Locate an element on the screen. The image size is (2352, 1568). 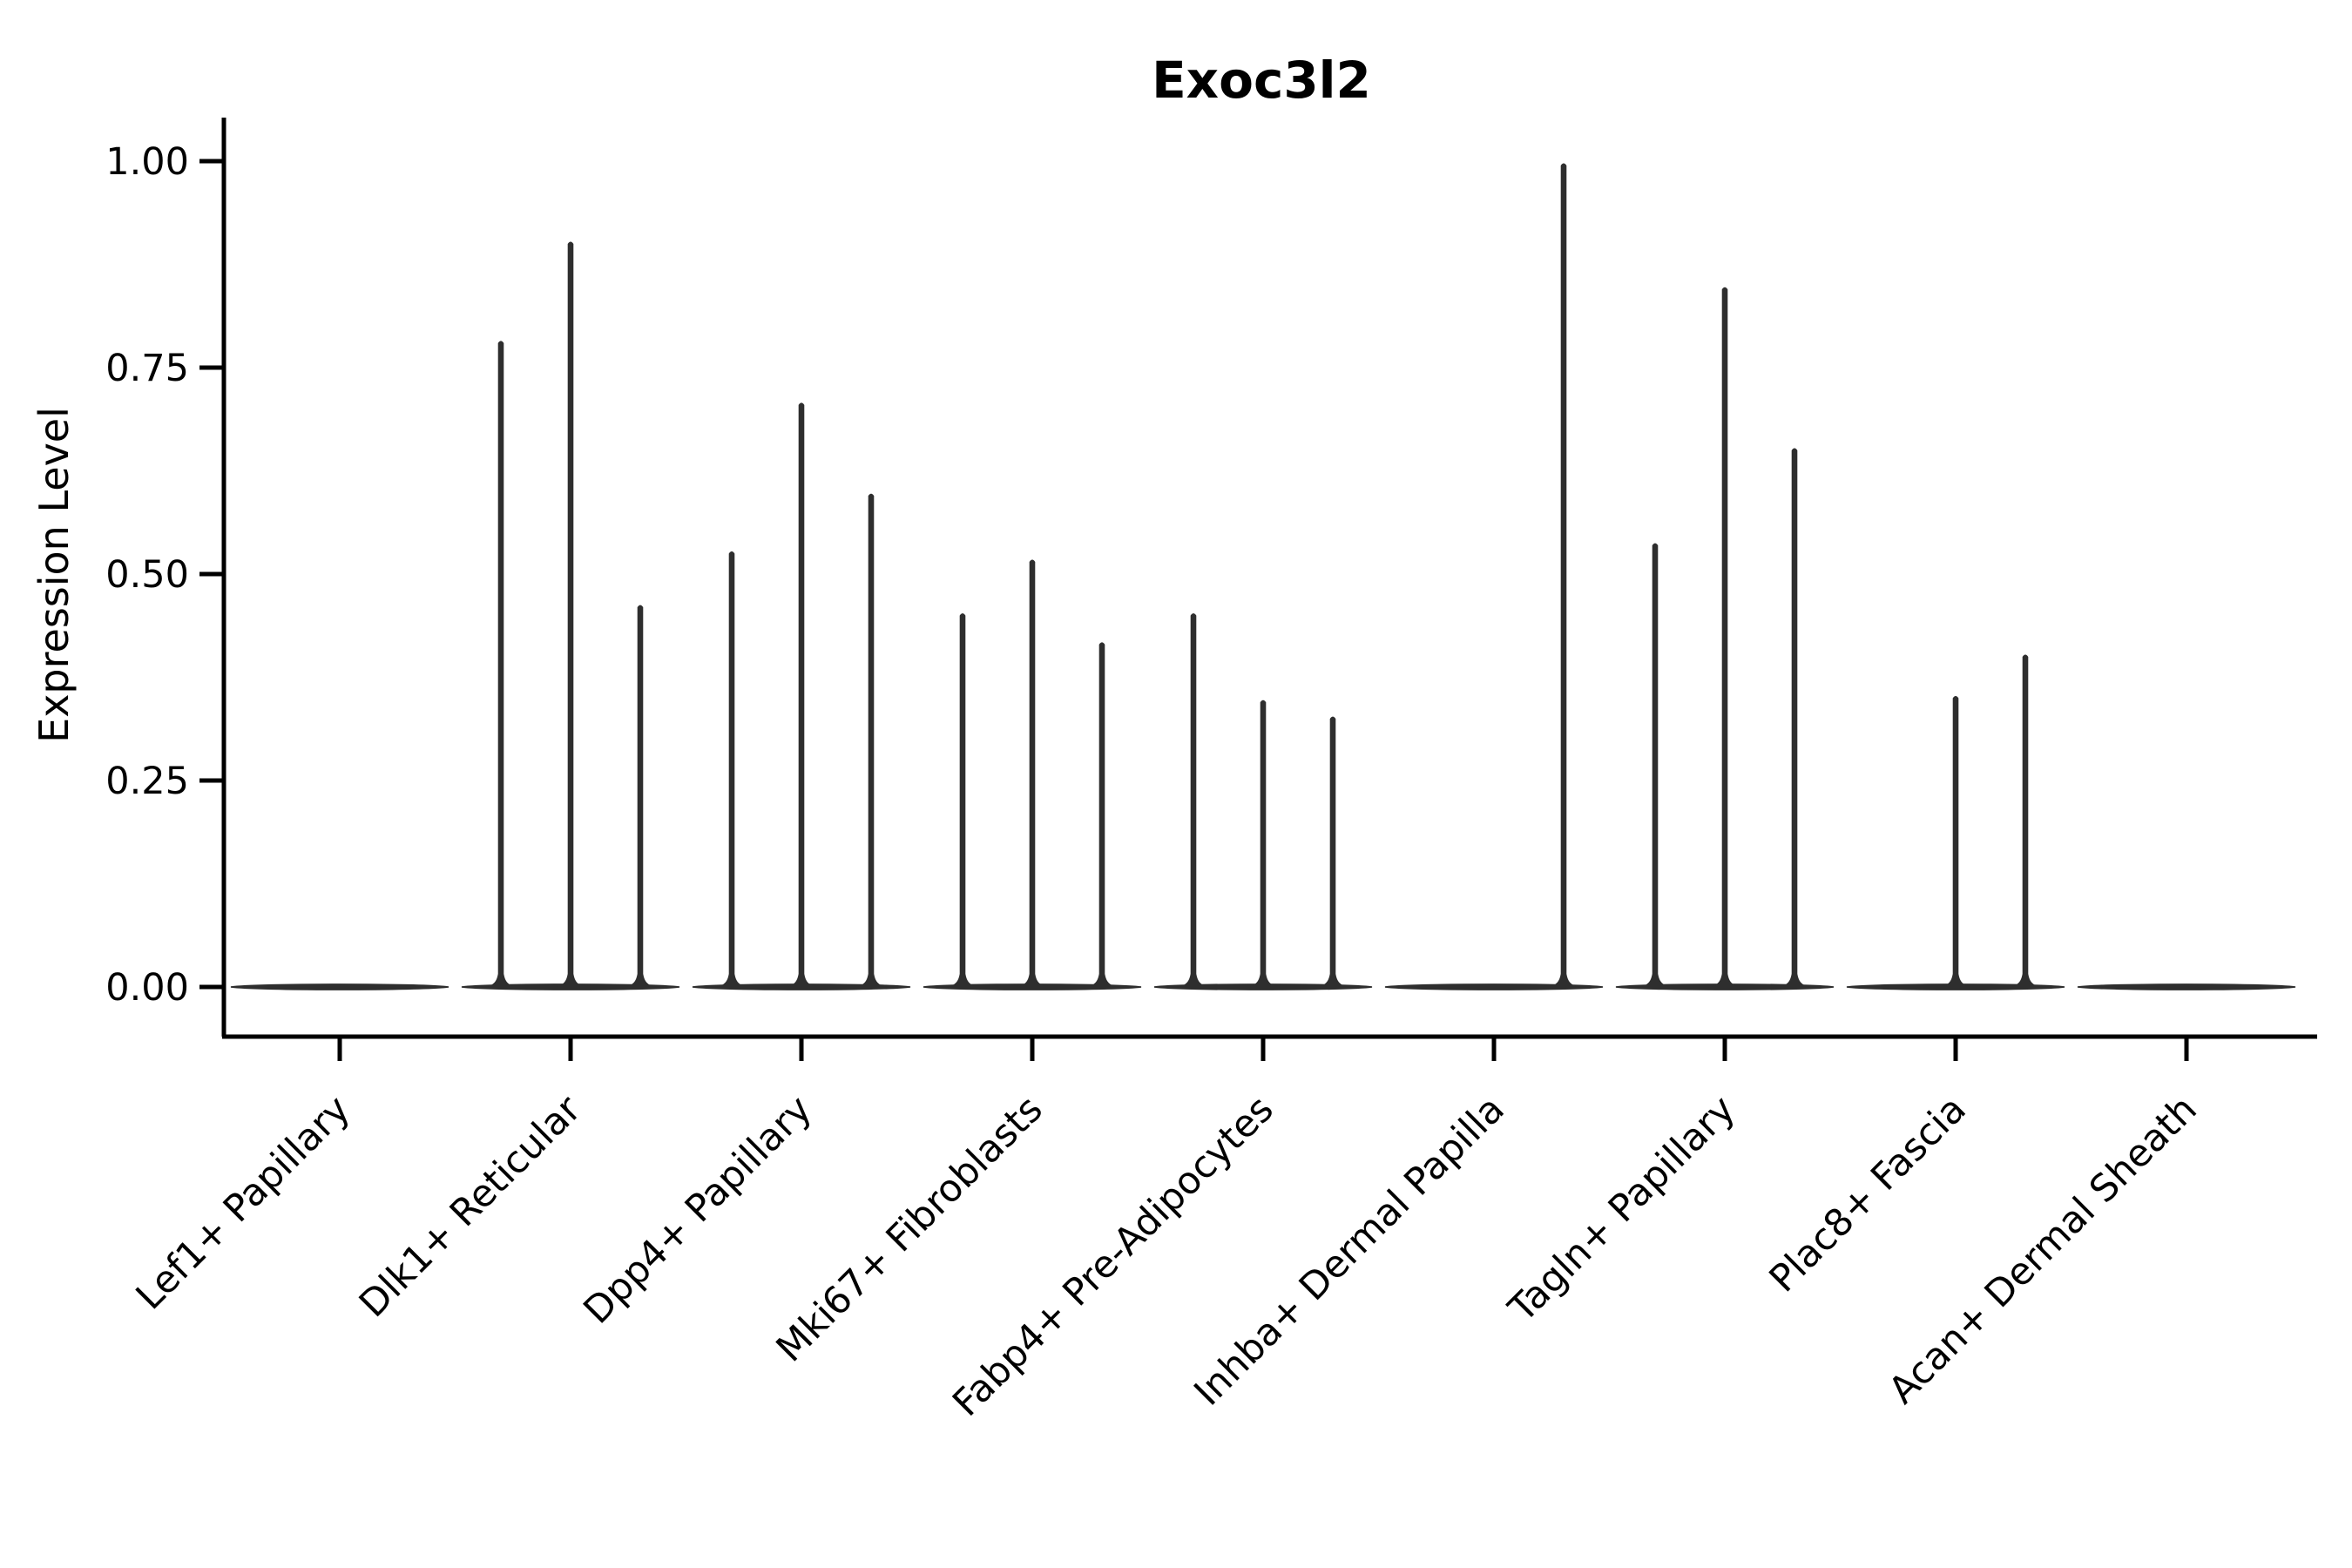
x-tick-label: Tagln+ Papillary is located at coordinates (1622, 1209).